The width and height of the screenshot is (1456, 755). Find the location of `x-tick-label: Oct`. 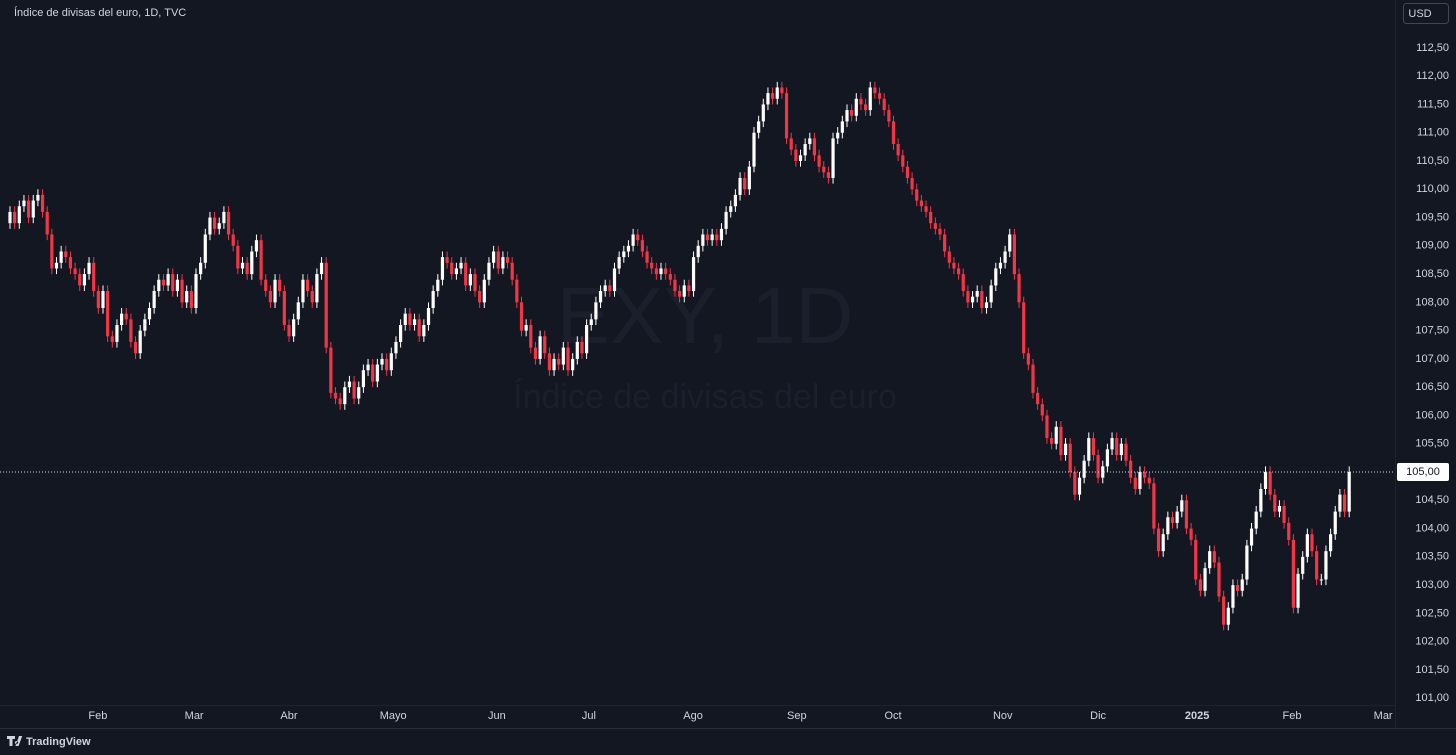

x-tick-label: Oct is located at coordinates (892, 716).